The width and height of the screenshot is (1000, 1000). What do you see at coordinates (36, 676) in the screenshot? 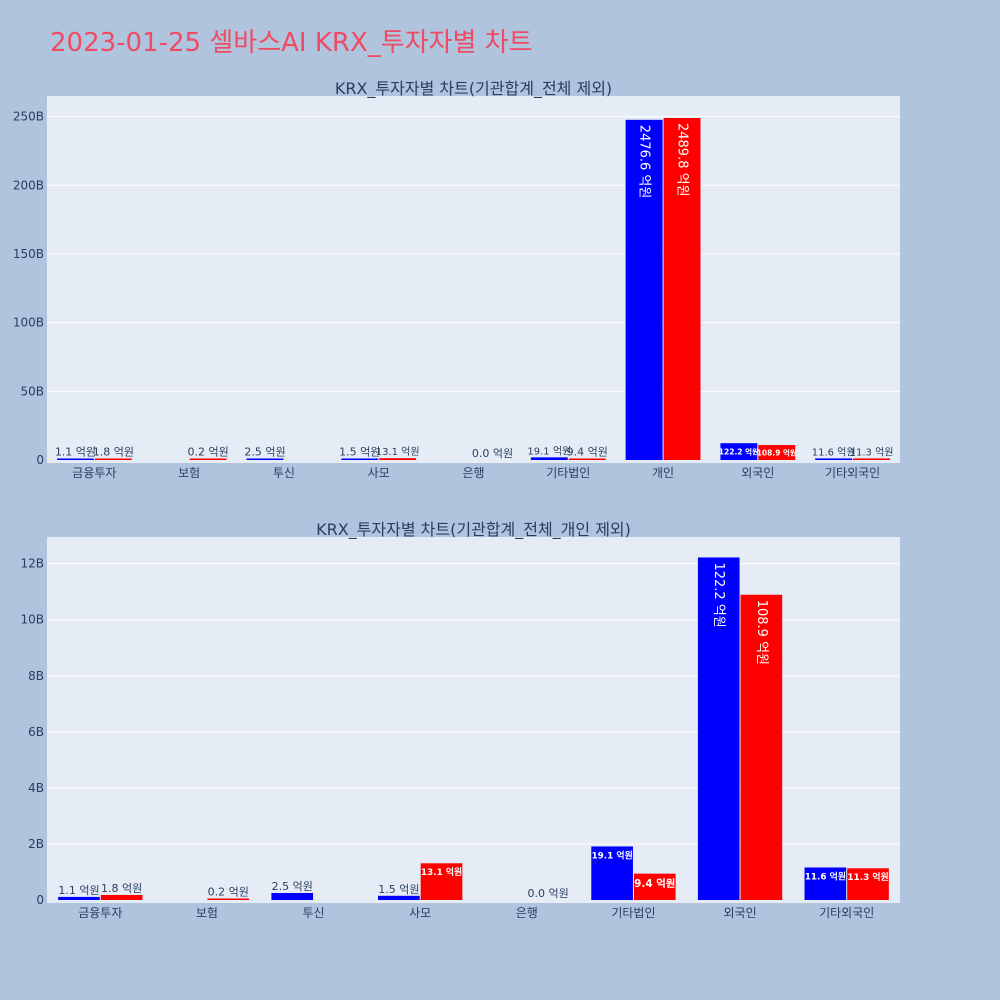
I see `y-tick-label: 8B` at bounding box center [36, 676].